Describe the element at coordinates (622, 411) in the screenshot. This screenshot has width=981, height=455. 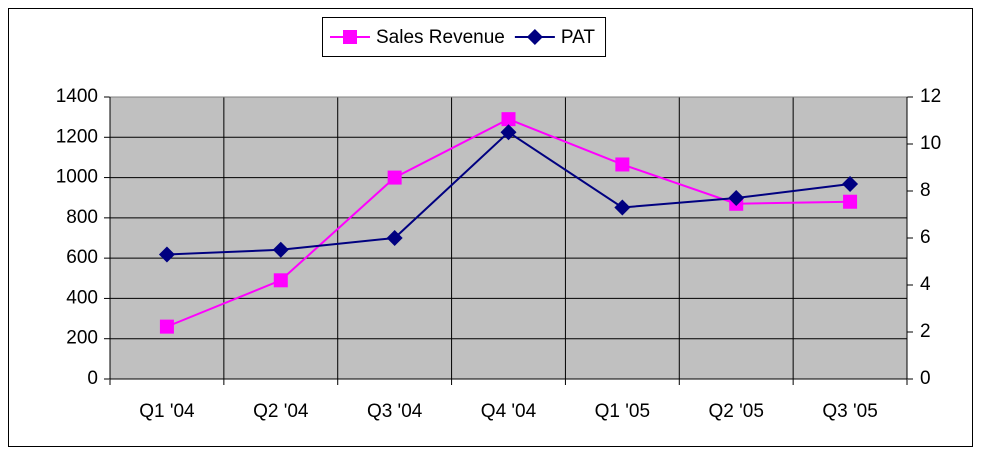
I see `x-tick-label: Q1 '05` at that location.